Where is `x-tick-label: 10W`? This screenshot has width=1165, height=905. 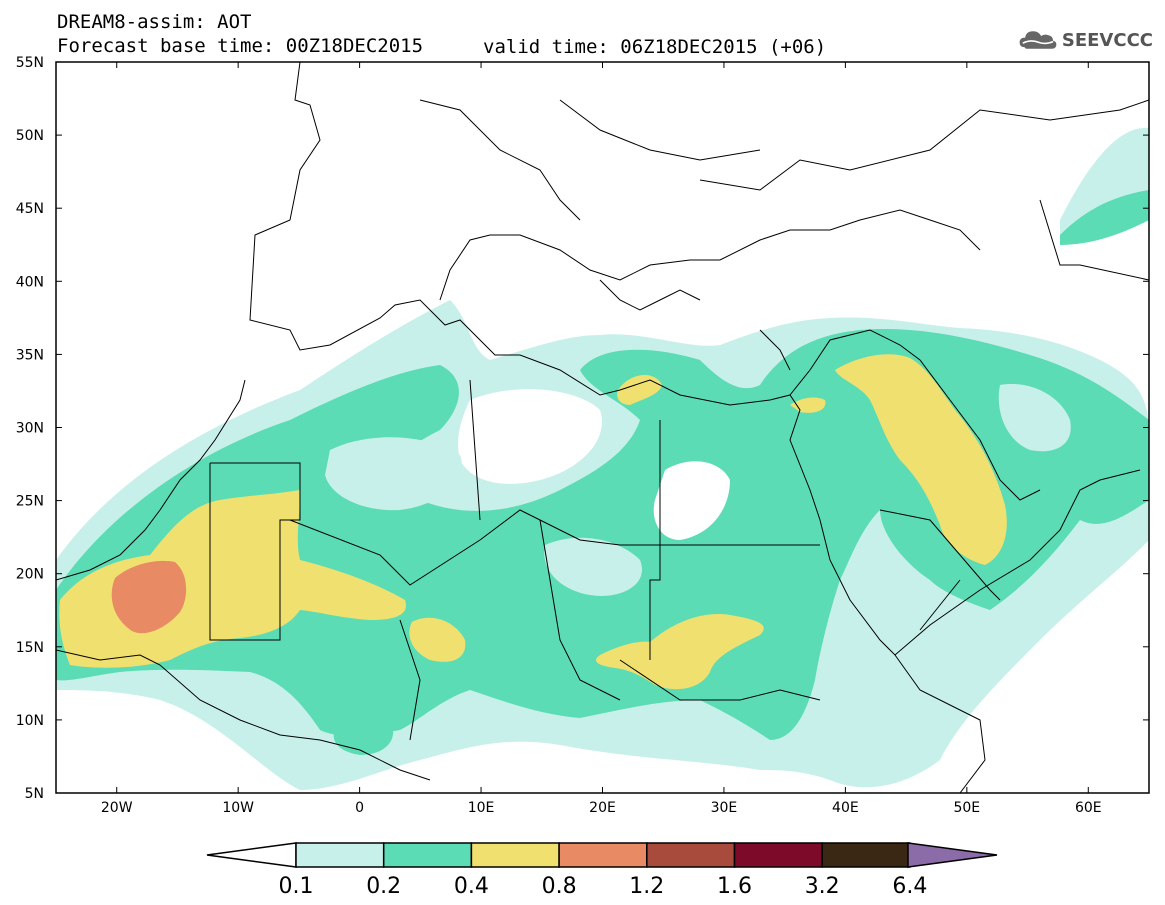
x-tick-label: 10W is located at coordinates (238, 808).